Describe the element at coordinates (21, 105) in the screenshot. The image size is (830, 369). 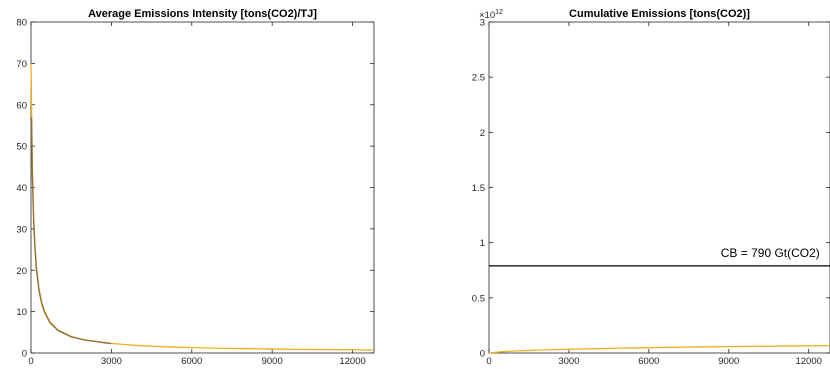
I see `y-tick-label: 60` at that location.